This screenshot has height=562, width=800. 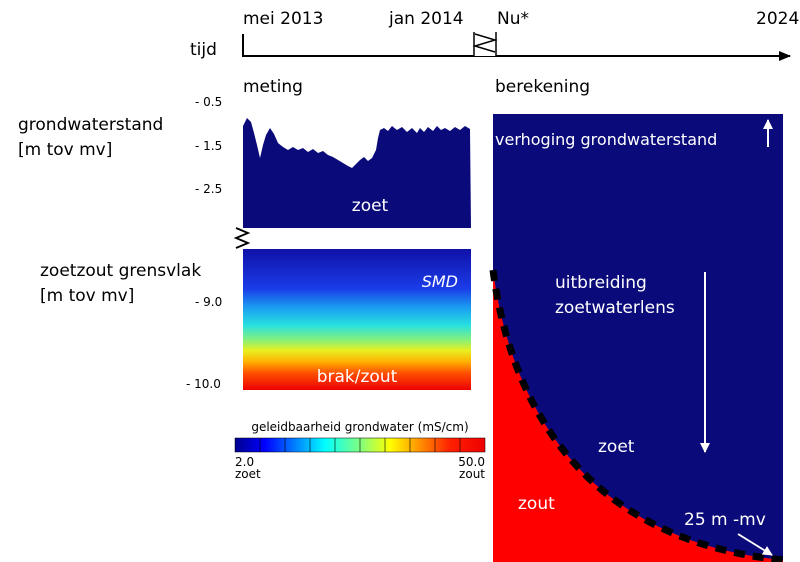 I want to click on colorbar-max-label: zout, so click(x=472, y=474).